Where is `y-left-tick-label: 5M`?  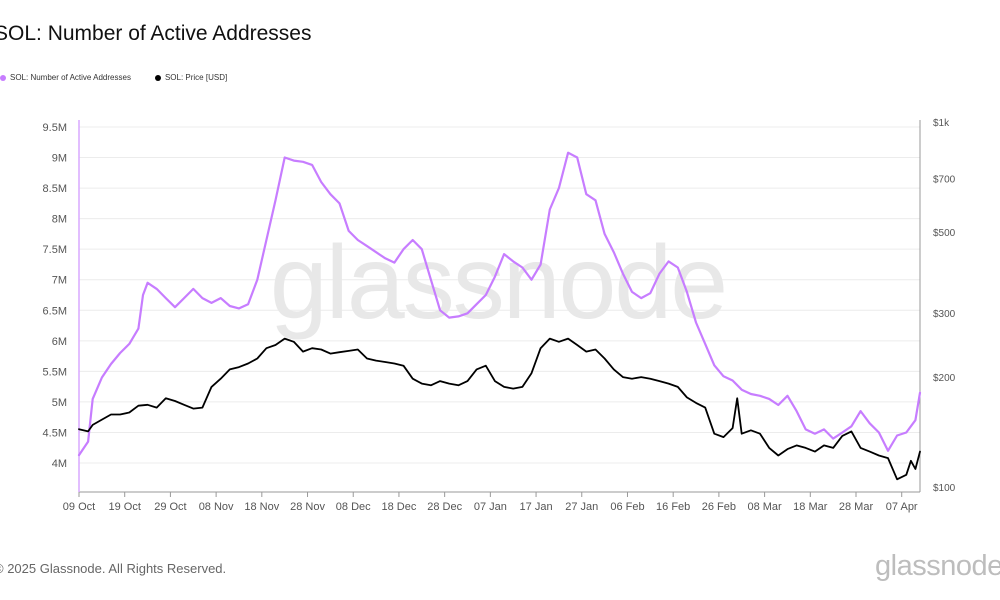
y-left-tick-label: 5M is located at coordinates (59, 403).